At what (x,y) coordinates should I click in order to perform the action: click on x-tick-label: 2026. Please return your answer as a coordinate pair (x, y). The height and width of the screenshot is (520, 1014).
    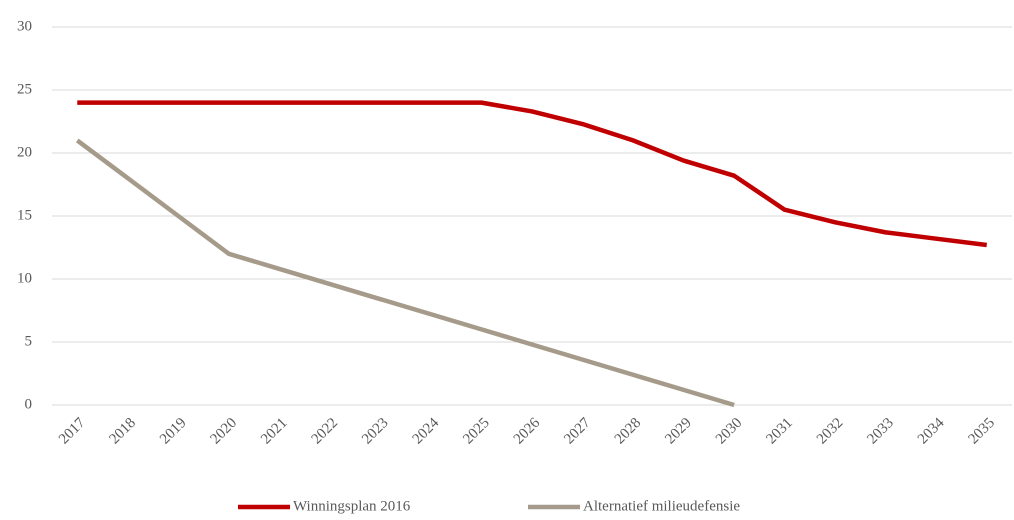
    Looking at the image, I should click on (527, 431).